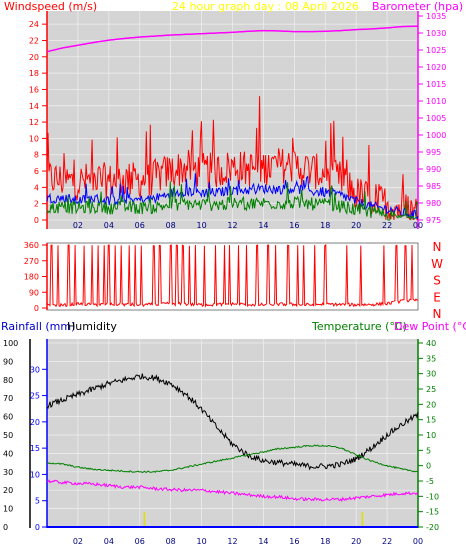 The width and height of the screenshot is (466, 555). Describe the element at coordinates (436, 118) in the screenshot. I see `barometer-tick-label: 1005` at that location.